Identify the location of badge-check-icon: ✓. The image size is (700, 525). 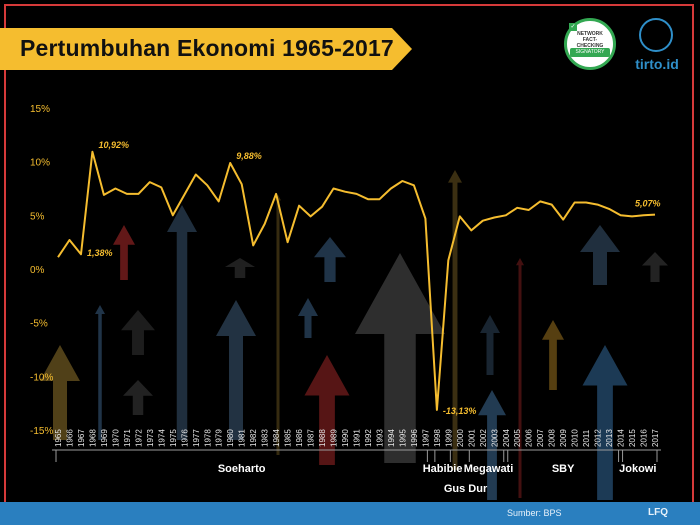
(573, 27).